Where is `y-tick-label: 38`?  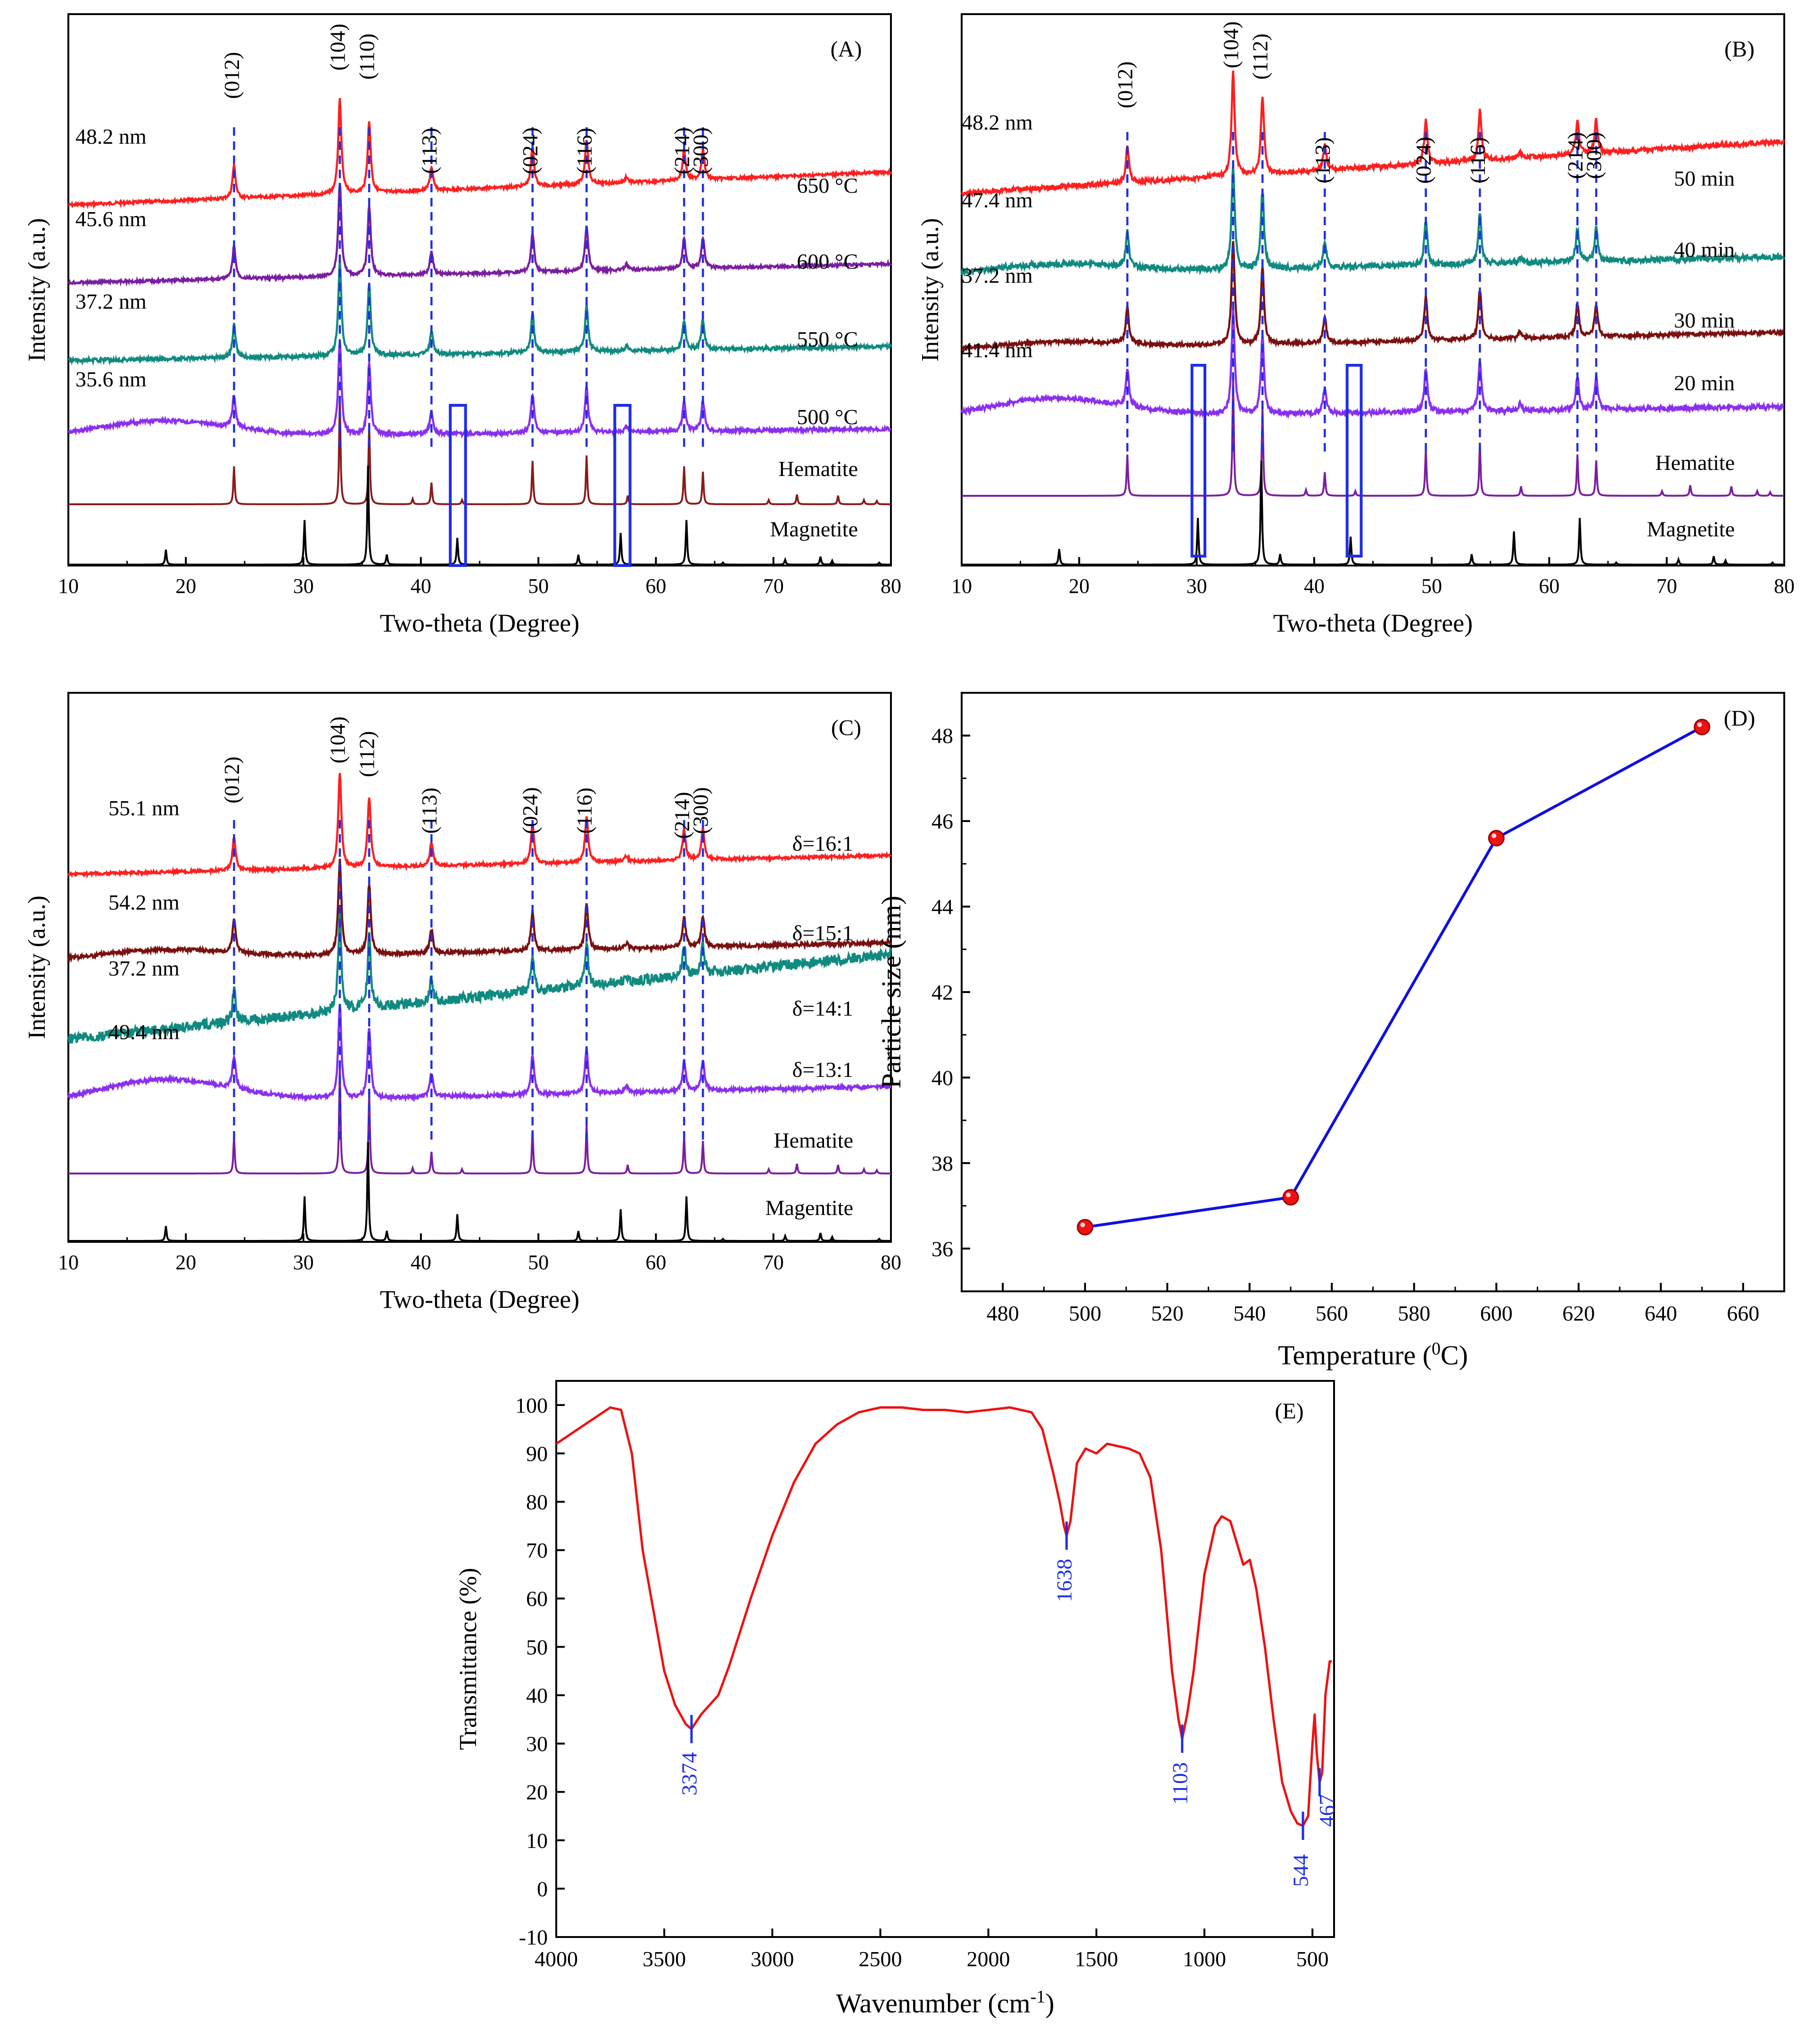
y-tick-label: 38 is located at coordinates (942, 1163).